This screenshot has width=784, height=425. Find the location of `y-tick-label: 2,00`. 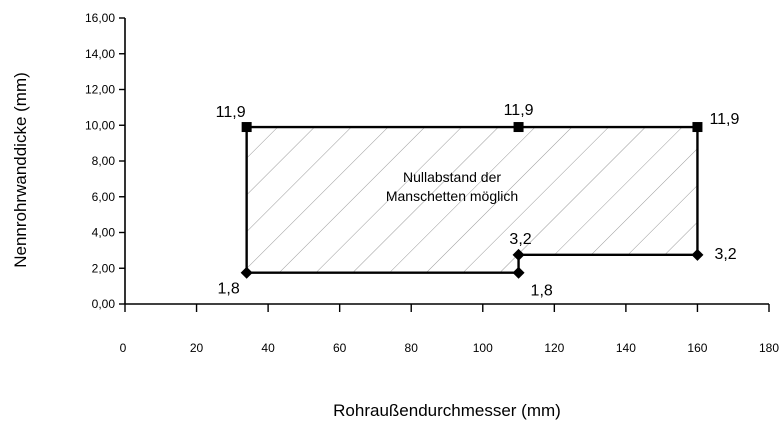

y-tick-label: 2,00 is located at coordinates (104, 268).